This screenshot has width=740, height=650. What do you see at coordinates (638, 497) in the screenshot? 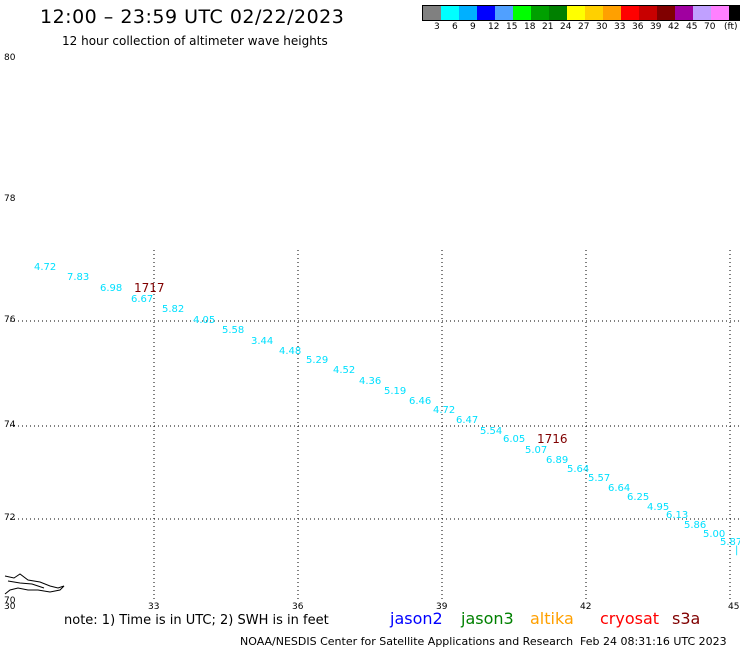
I see `wave-height-label: 6.25` at bounding box center [638, 497].